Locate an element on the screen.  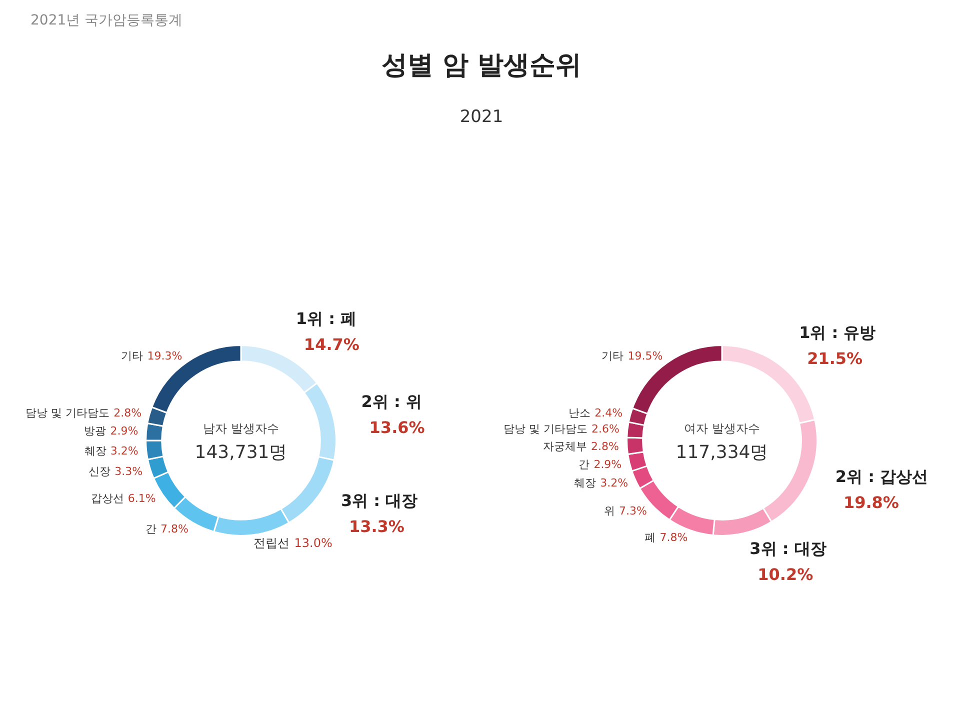
data-label: 21.5% is located at coordinates (835, 358).